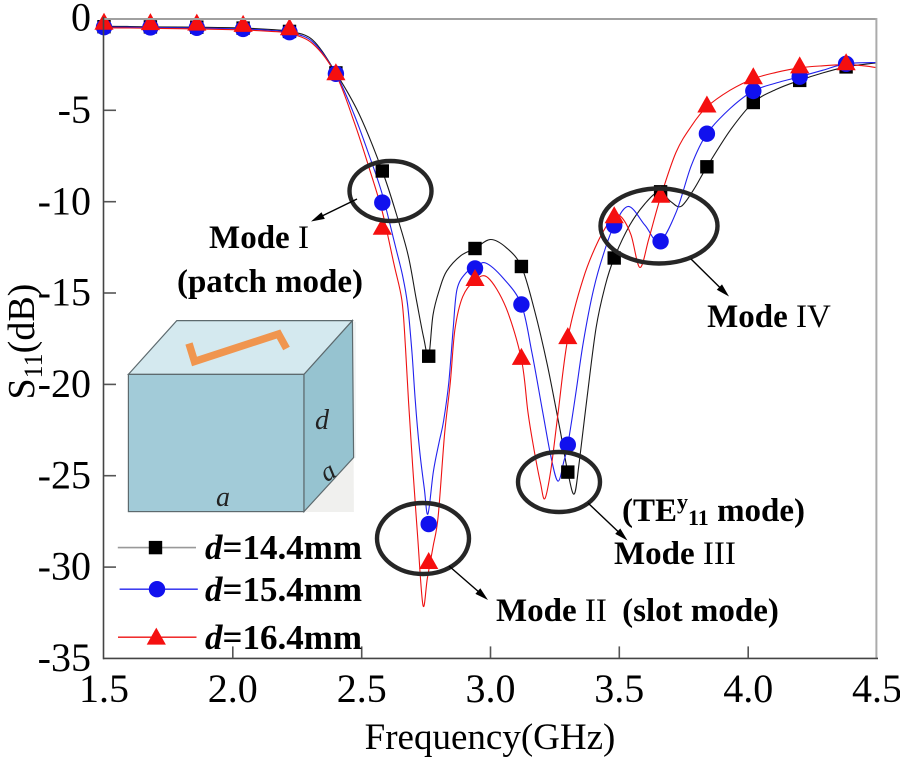  Describe the element at coordinates (64, 657) in the screenshot. I see `svg-text: -35` at that location.